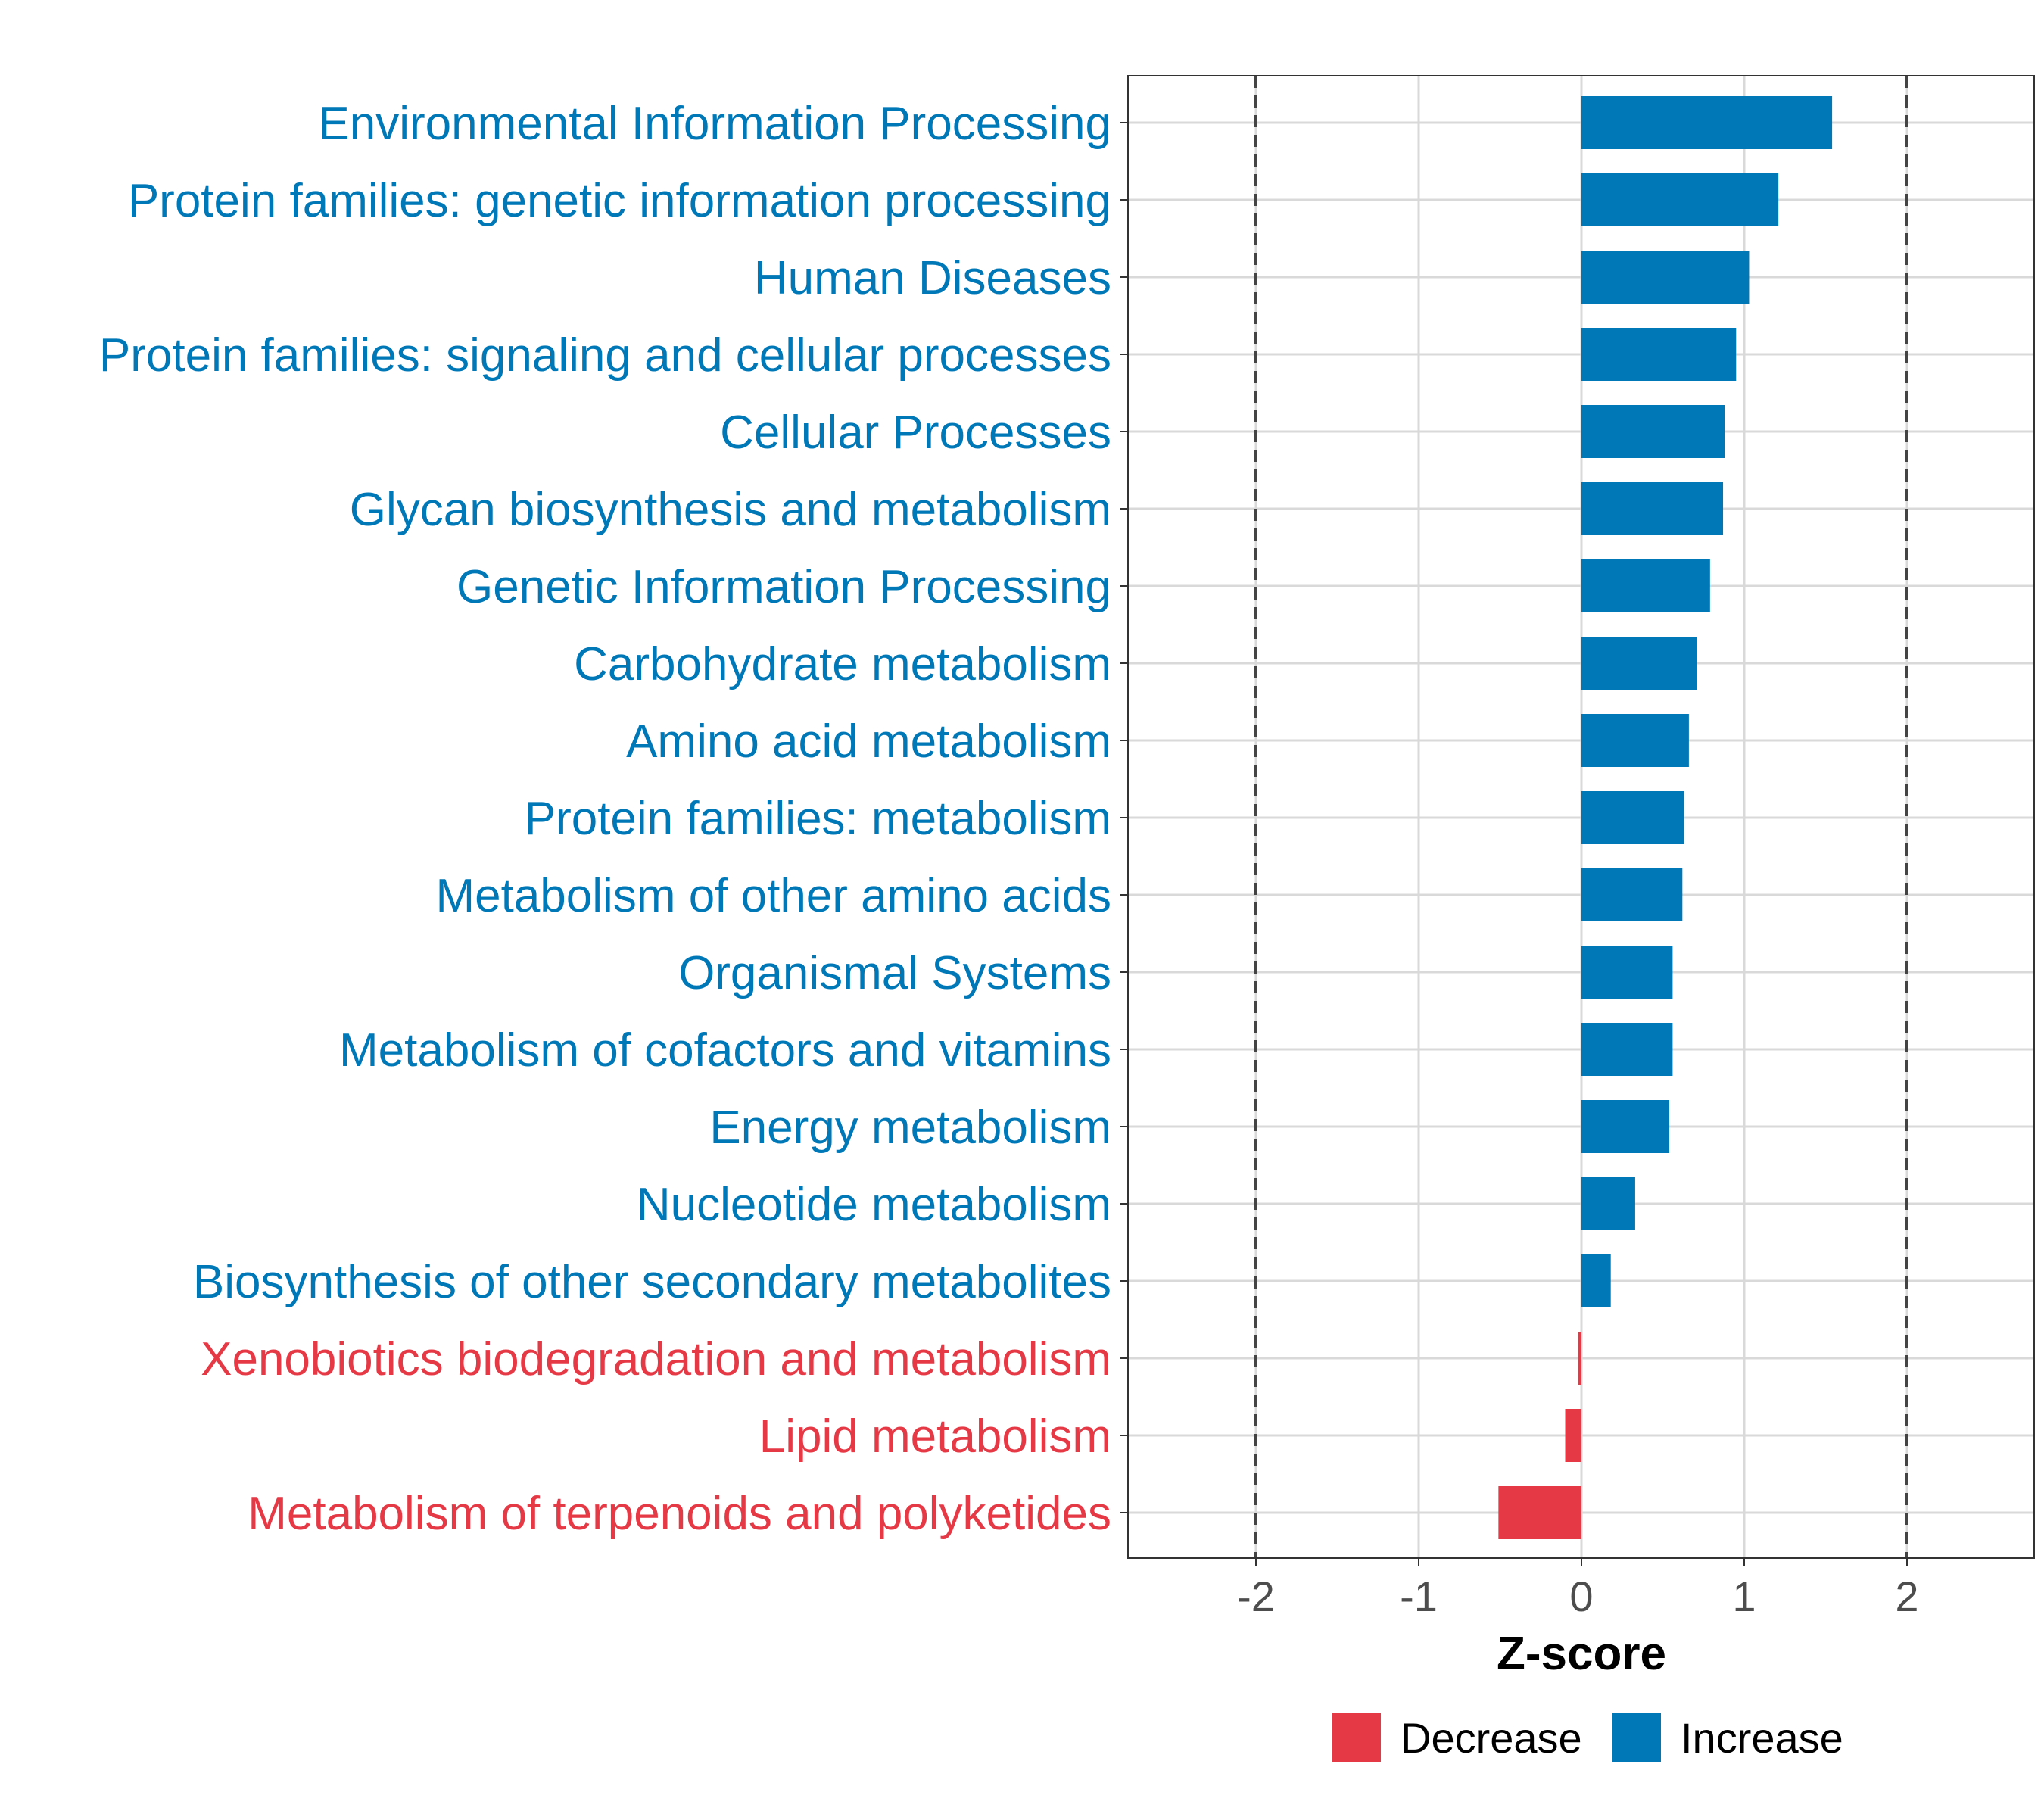  What do you see at coordinates (783, 587) in the screenshot?
I see `y-tick-label: Genetic Information Processing` at bounding box center [783, 587].